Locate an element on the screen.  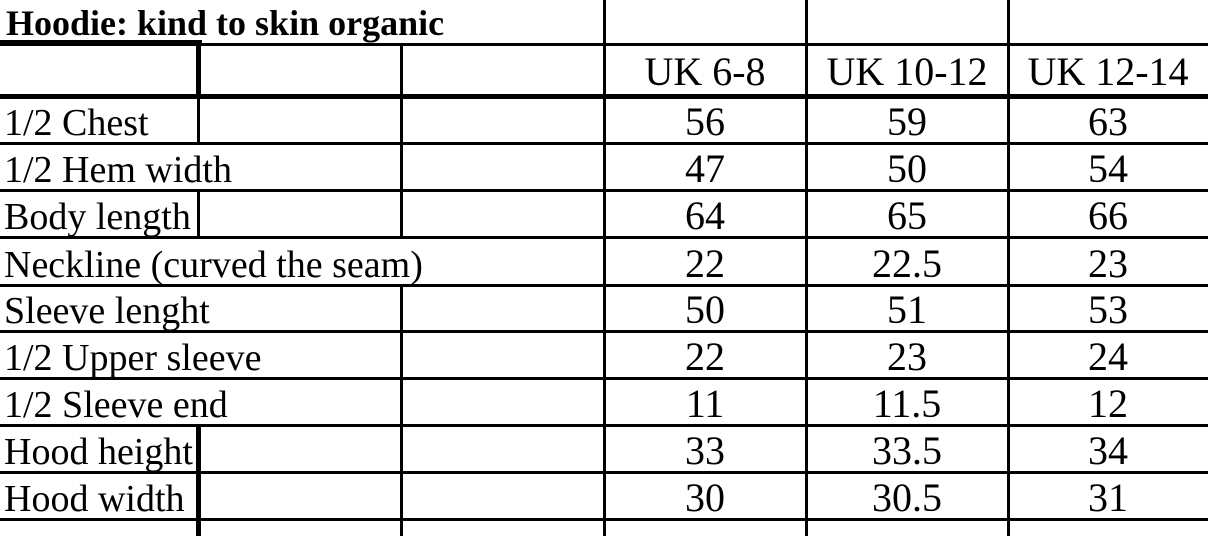
col-header-uk-10-12: UK 10-12 is located at coordinates (907, 71).